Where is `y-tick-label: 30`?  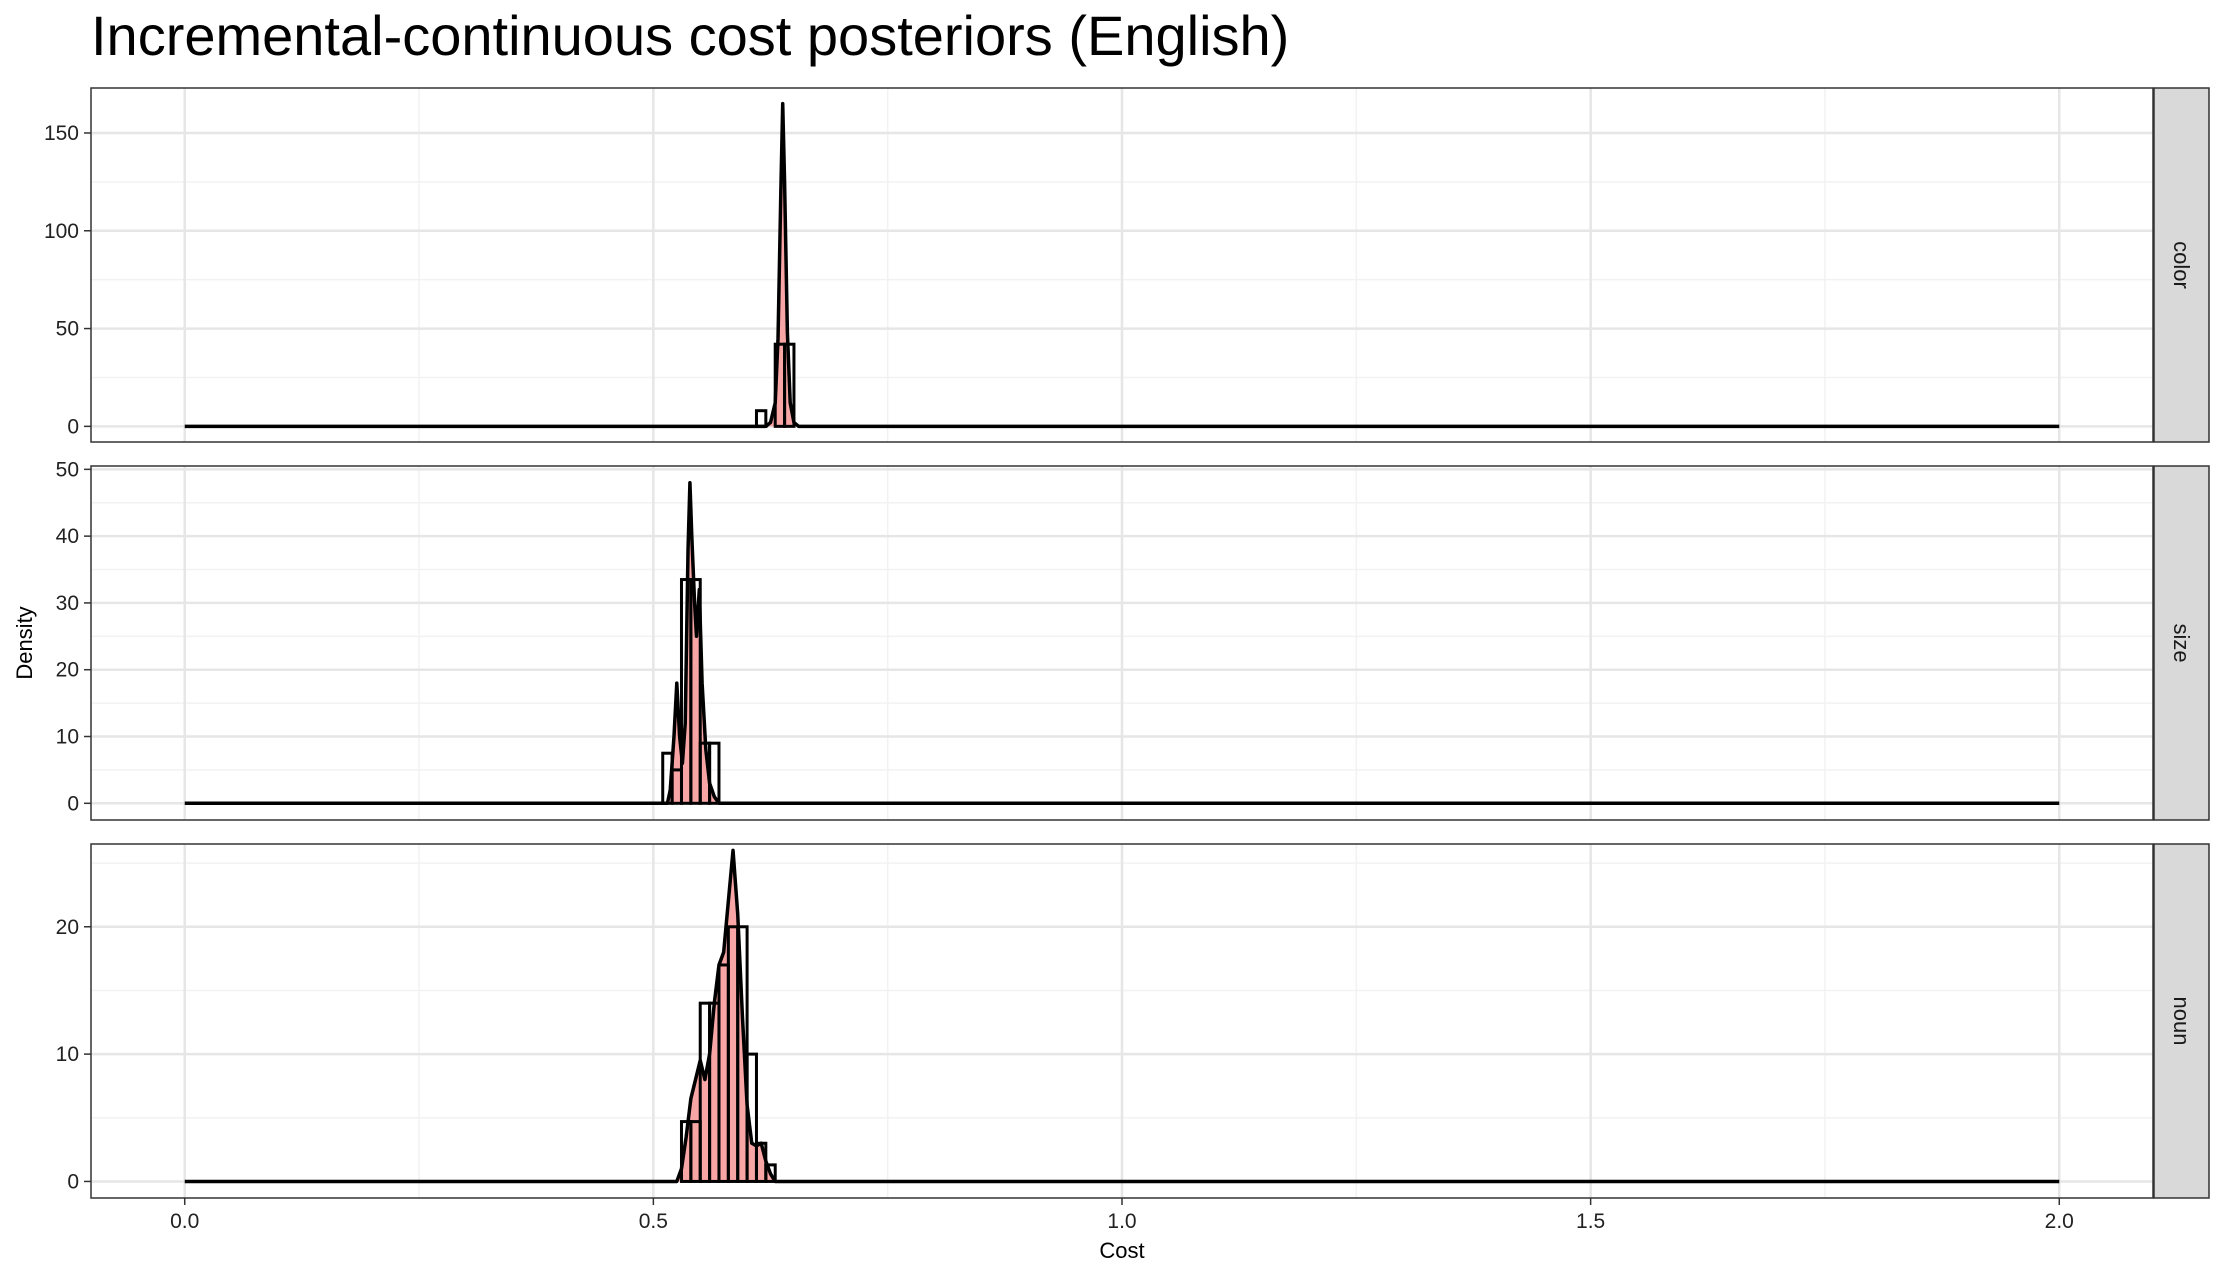
y-tick-label: 30 is located at coordinates (67, 603).